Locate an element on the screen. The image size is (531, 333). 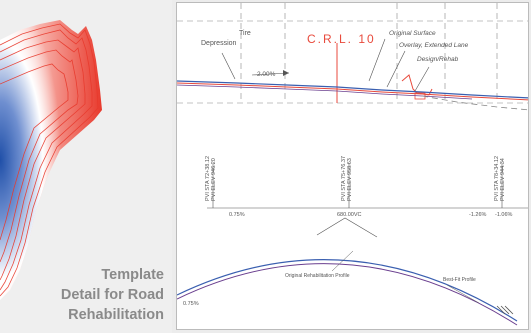
crl-label: C.R.L. 10 is located at coordinates (341, 39).